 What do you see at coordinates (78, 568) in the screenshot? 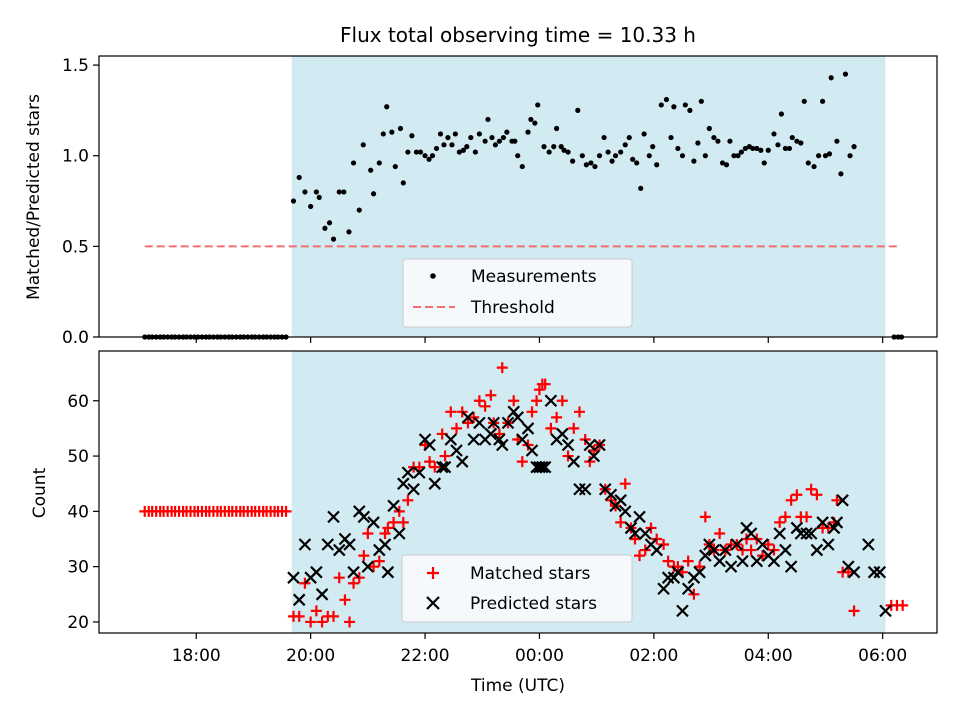
I see `bottom-y-tick-label: 30` at bounding box center [78, 568].